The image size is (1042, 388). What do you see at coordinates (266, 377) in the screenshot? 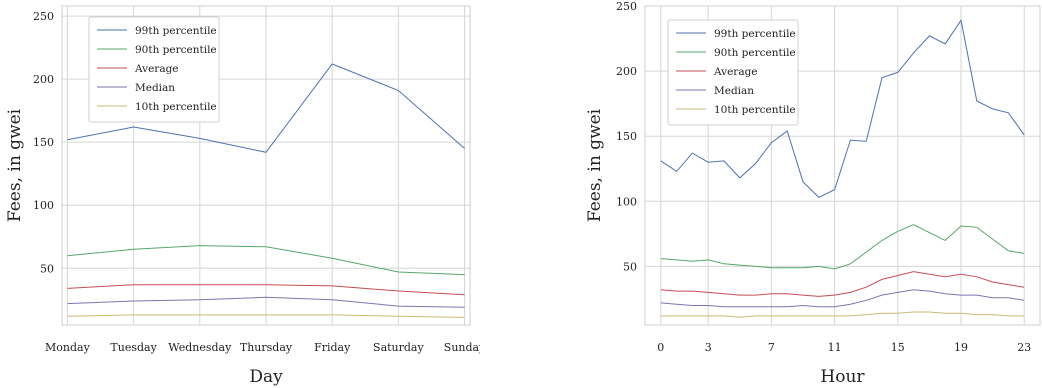
I see `x-axis-label: Day` at bounding box center [266, 377].